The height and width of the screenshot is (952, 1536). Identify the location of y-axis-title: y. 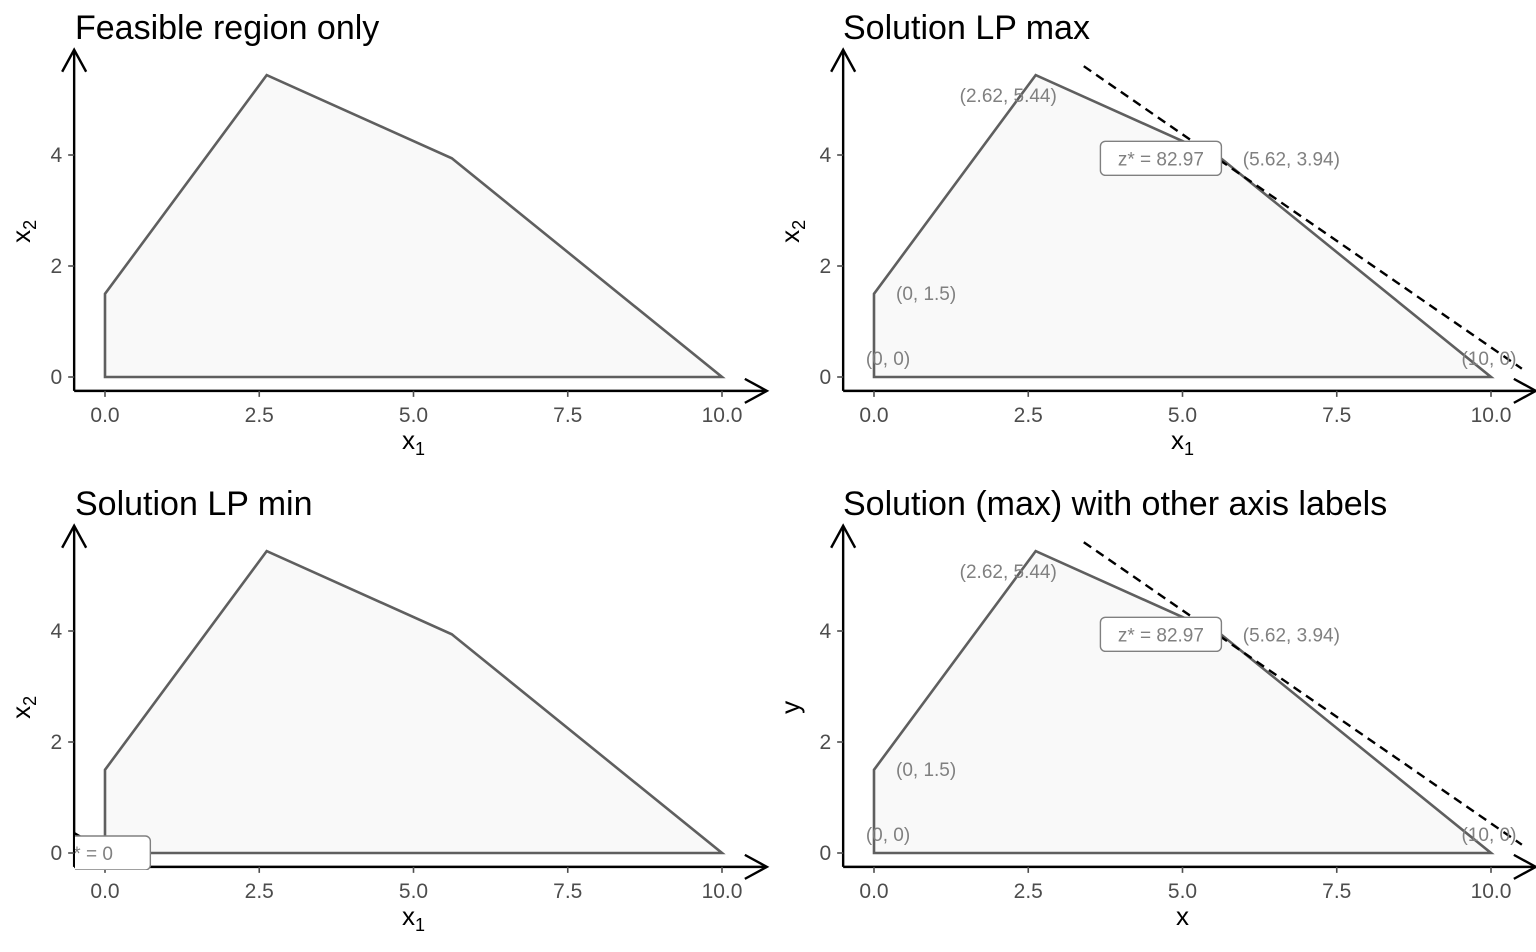
(790, 707).